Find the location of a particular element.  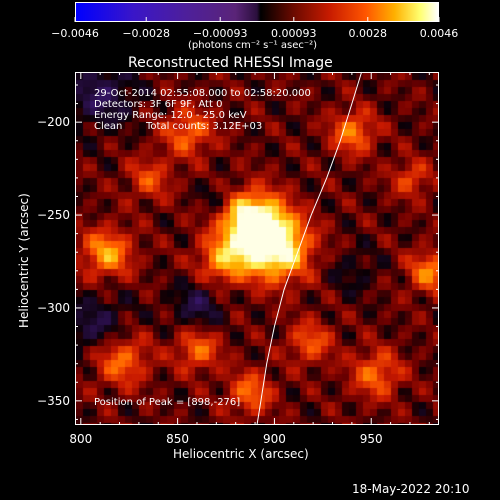

colorbar-tick-label: −0.00093 is located at coordinates (220, 33).